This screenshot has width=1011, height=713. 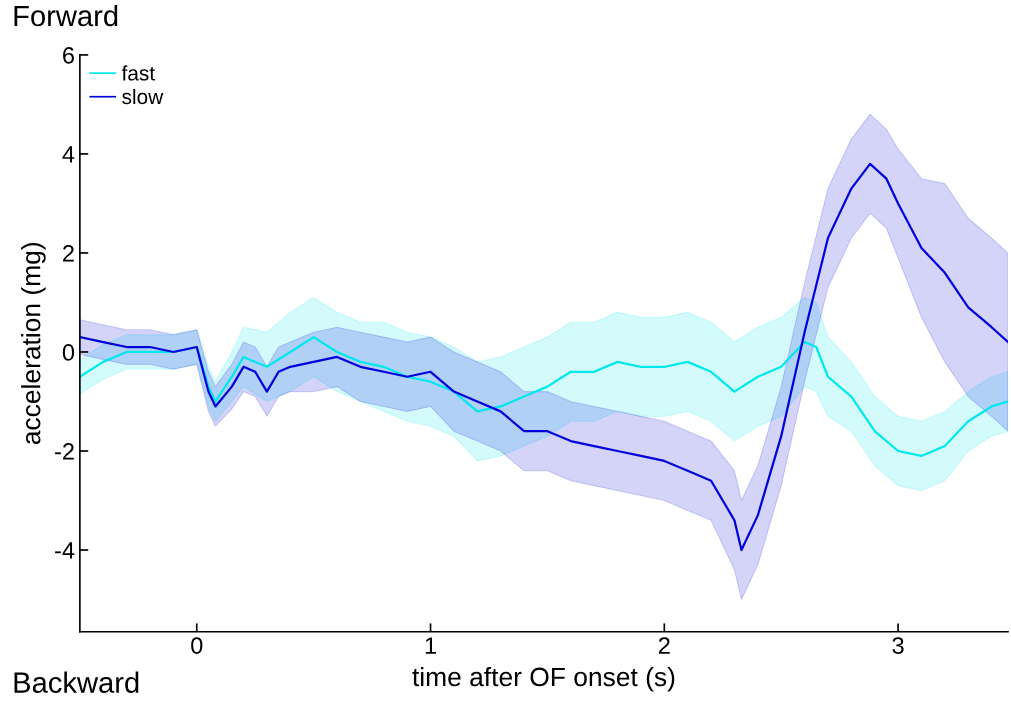 What do you see at coordinates (197, 645) in the screenshot?
I see `x-tick-label: 0` at bounding box center [197, 645].